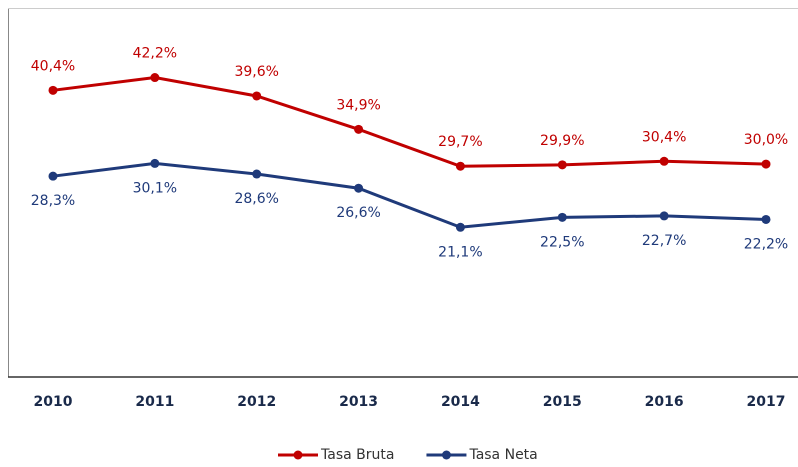 Image resolution: width=798 pixels, height=467 pixels. Describe the element at coordinates (357, 455) in the screenshot. I see `legend-label: Tasa Bruta` at that location.